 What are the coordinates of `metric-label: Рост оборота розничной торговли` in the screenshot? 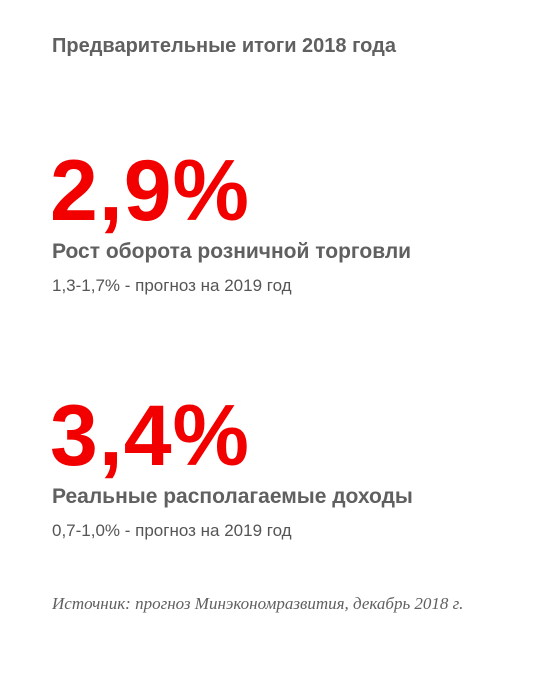 It's located at (232, 251).